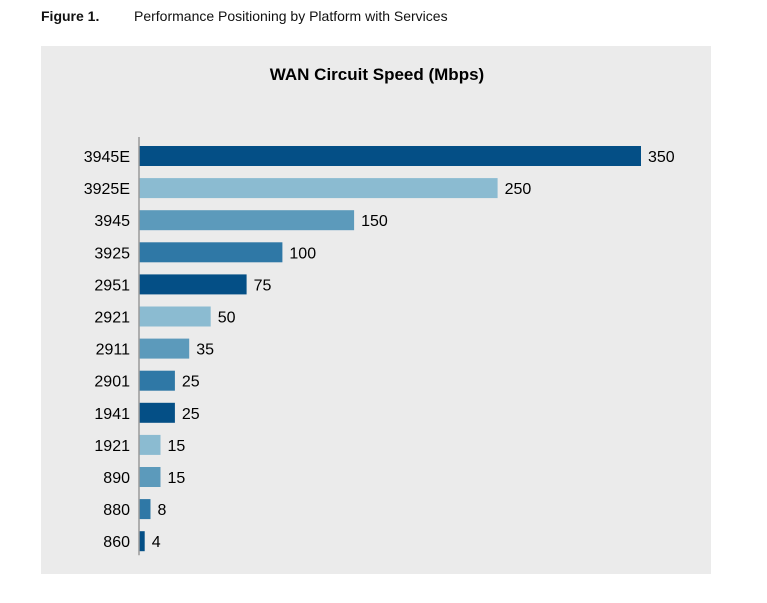  I want to click on category-label-2921: 2921, so click(112, 318).